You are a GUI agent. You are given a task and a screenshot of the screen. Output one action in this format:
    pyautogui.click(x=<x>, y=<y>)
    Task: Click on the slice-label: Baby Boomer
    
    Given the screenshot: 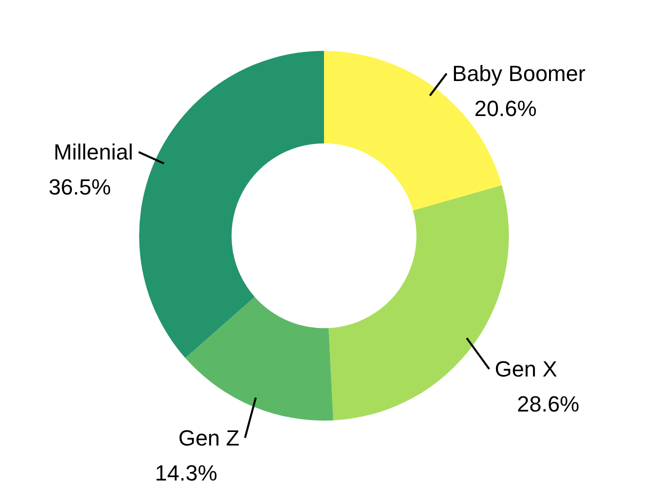 What is the action you would take?
    pyautogui.click(x=519, y=73)
    